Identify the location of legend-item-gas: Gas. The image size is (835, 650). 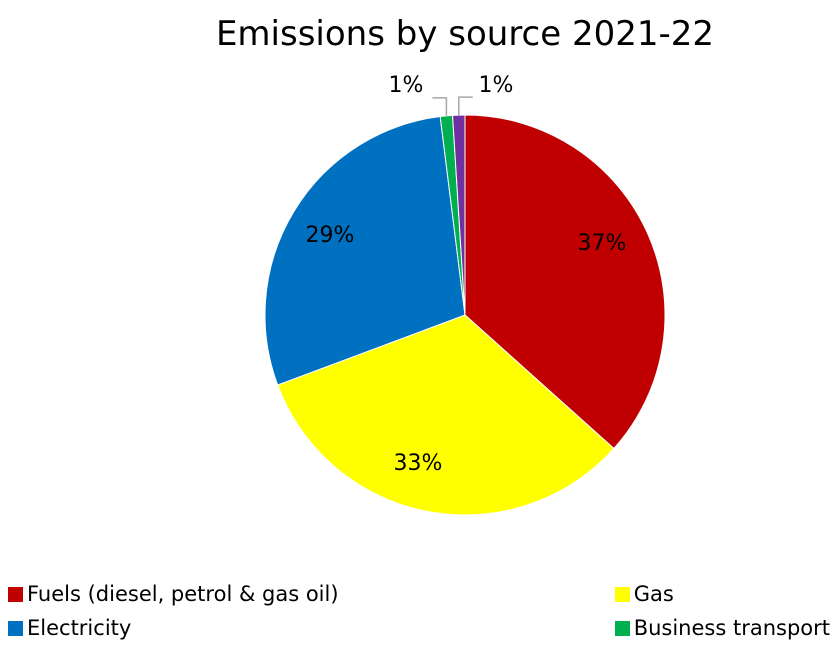
(644, 594).